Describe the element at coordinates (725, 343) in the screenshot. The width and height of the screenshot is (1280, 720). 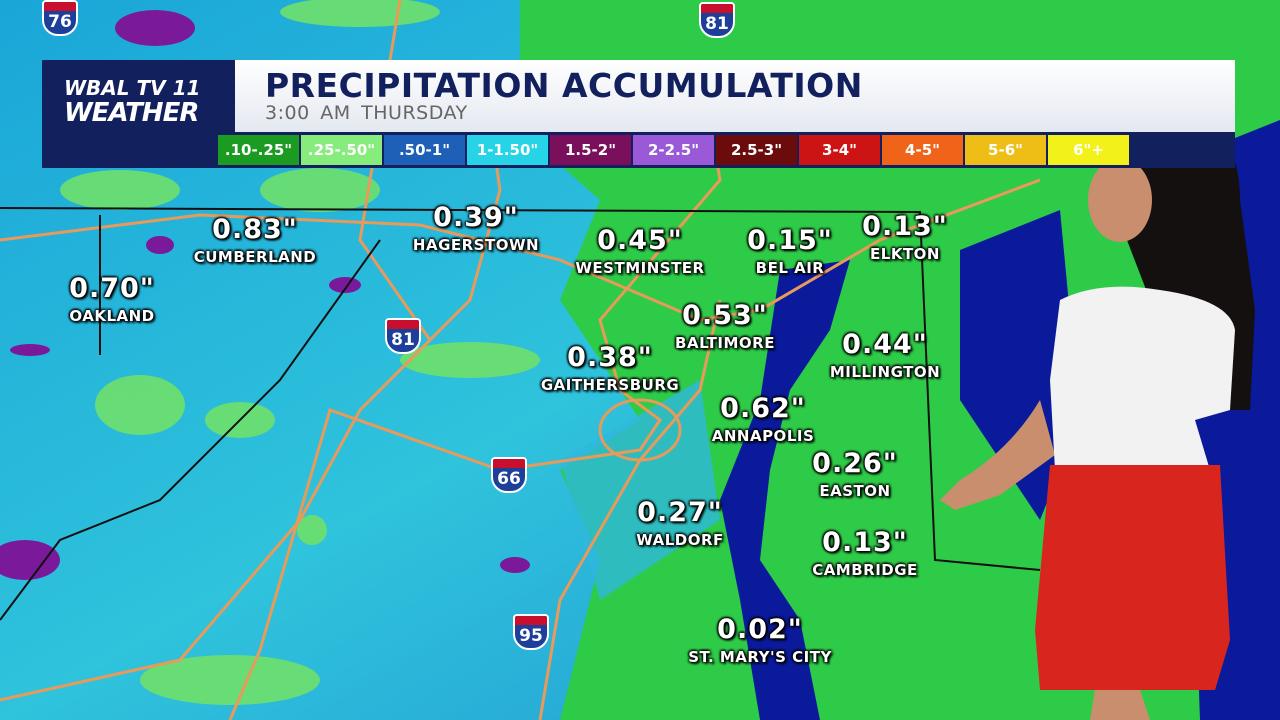
I see `location-name: BALTIMORE` at that location.